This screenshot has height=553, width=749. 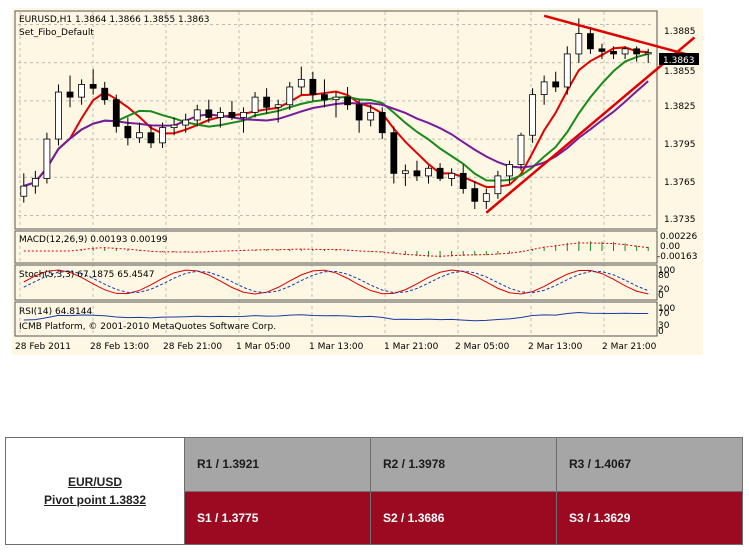 What do you see at coordinates (95, 491) in the screenshot?
I see `pair-cell: EUR/USD Pivot point 1.3832` at bounding box center [95, 491].